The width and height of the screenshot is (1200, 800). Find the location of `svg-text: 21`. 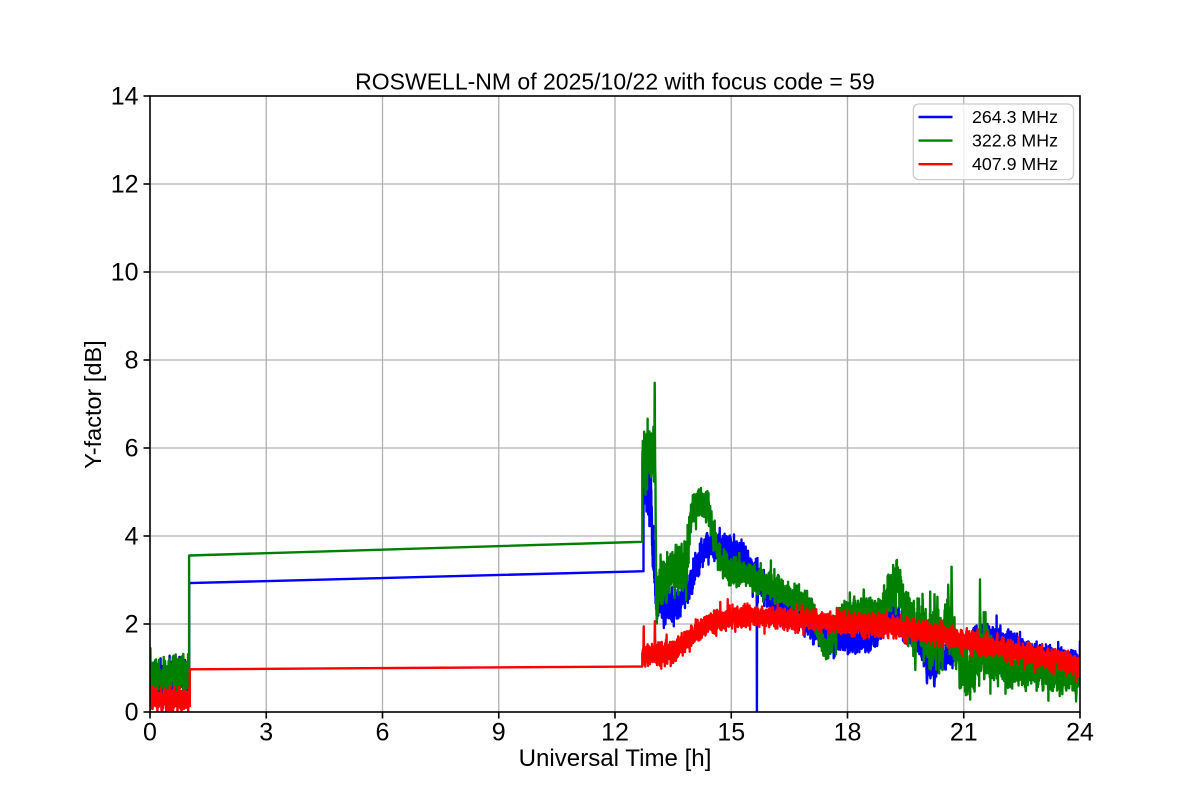

svg-text: 21 is located at coordinates (964, 732).